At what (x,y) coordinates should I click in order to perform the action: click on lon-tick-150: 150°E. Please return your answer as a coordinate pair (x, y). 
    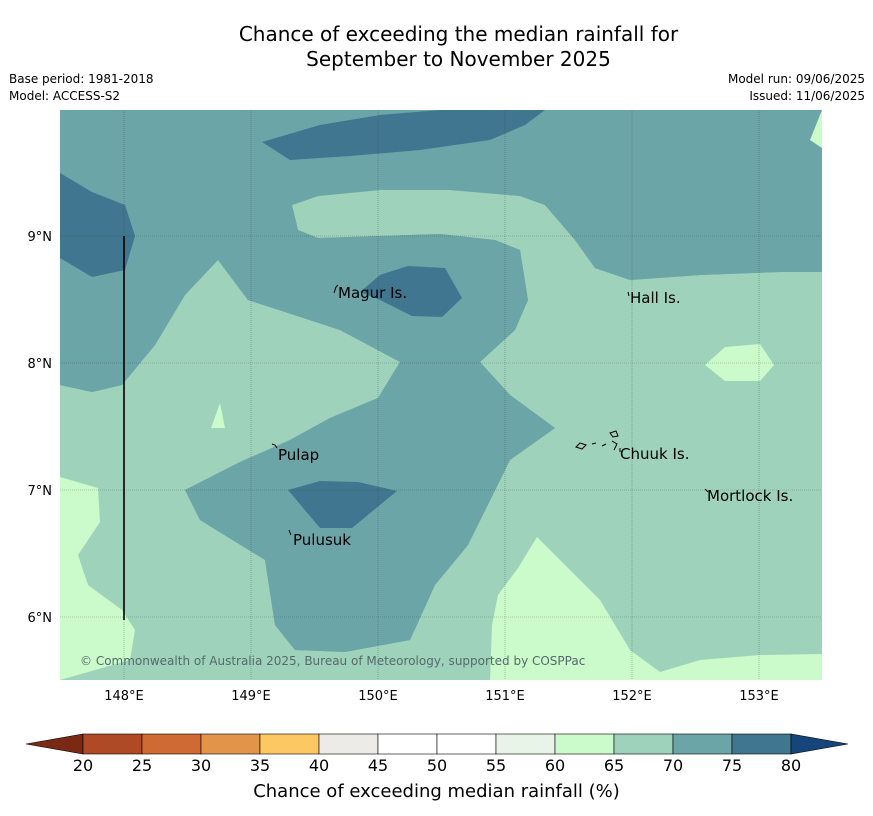
    Looking at the image, I should click on (378, 696).